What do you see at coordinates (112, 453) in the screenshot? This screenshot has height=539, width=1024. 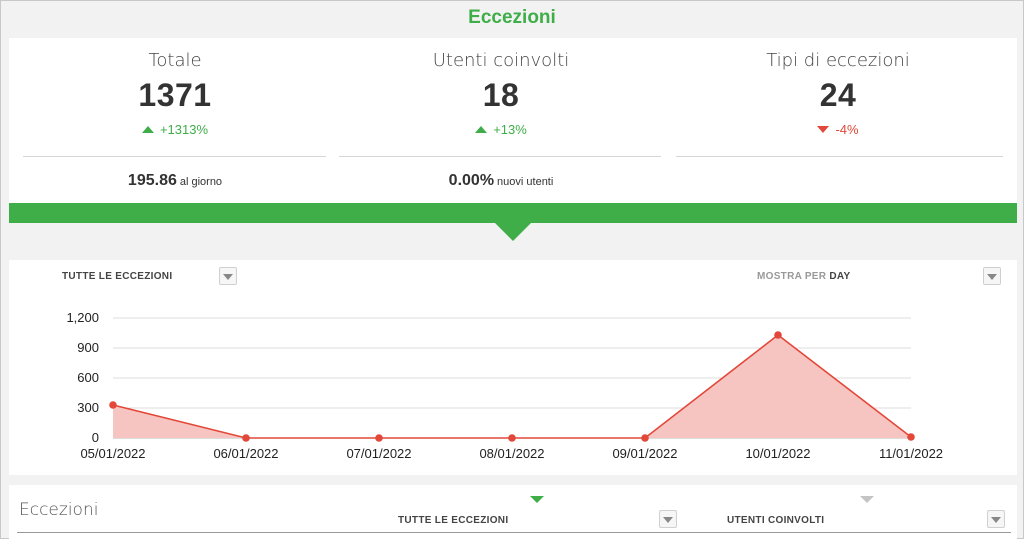 I see `x-tick-label: 05/01/2022` at bounding box center [112, 453].